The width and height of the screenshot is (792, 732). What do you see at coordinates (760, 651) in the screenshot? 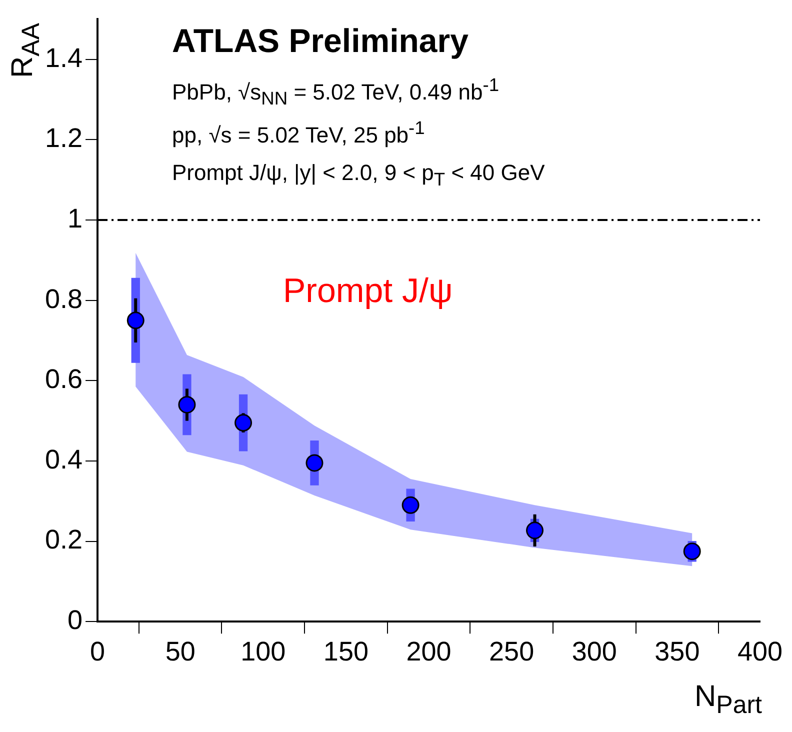
I see `x-tick-label: 400` at bounding box center [760, 651].